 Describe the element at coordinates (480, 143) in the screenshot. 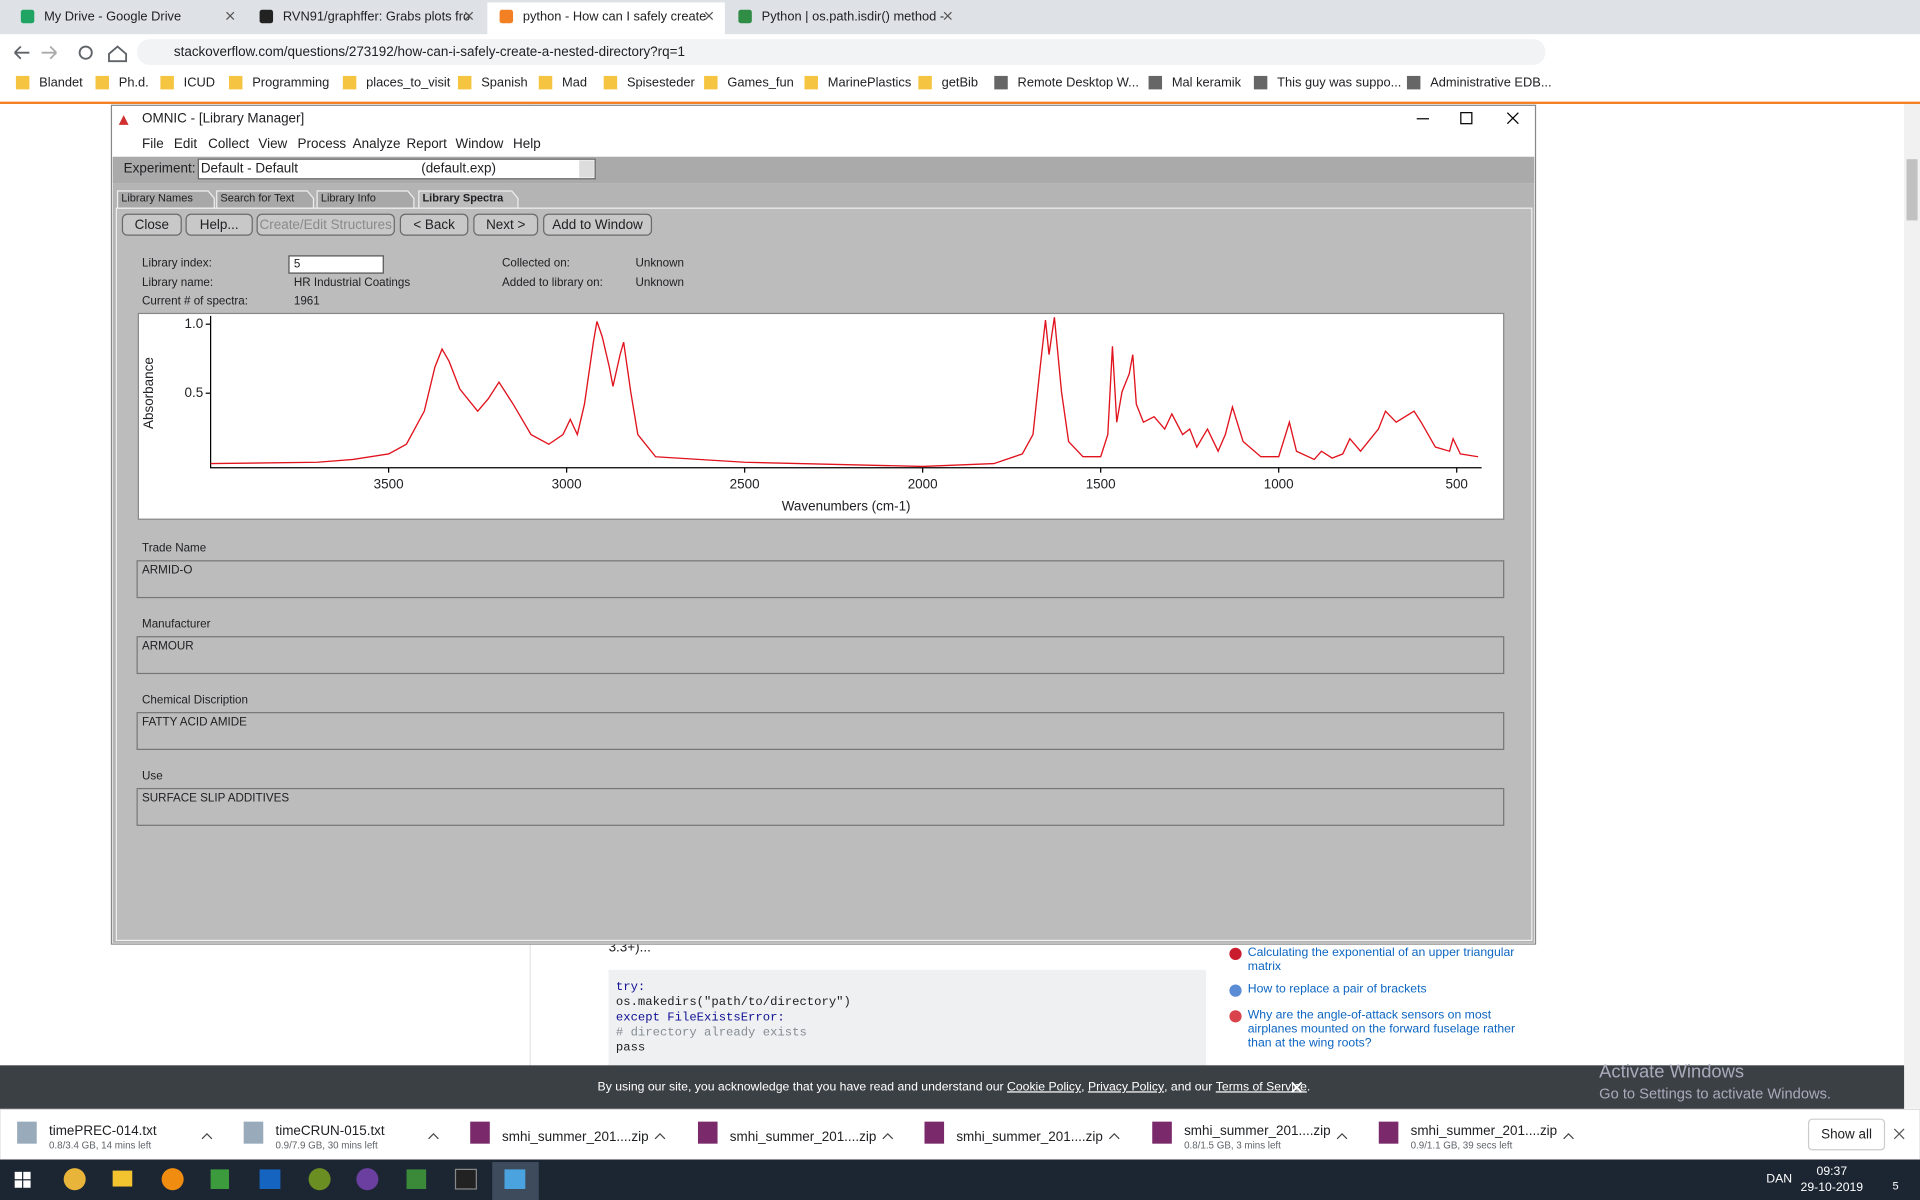

I see `menu-item: Window` at that location.